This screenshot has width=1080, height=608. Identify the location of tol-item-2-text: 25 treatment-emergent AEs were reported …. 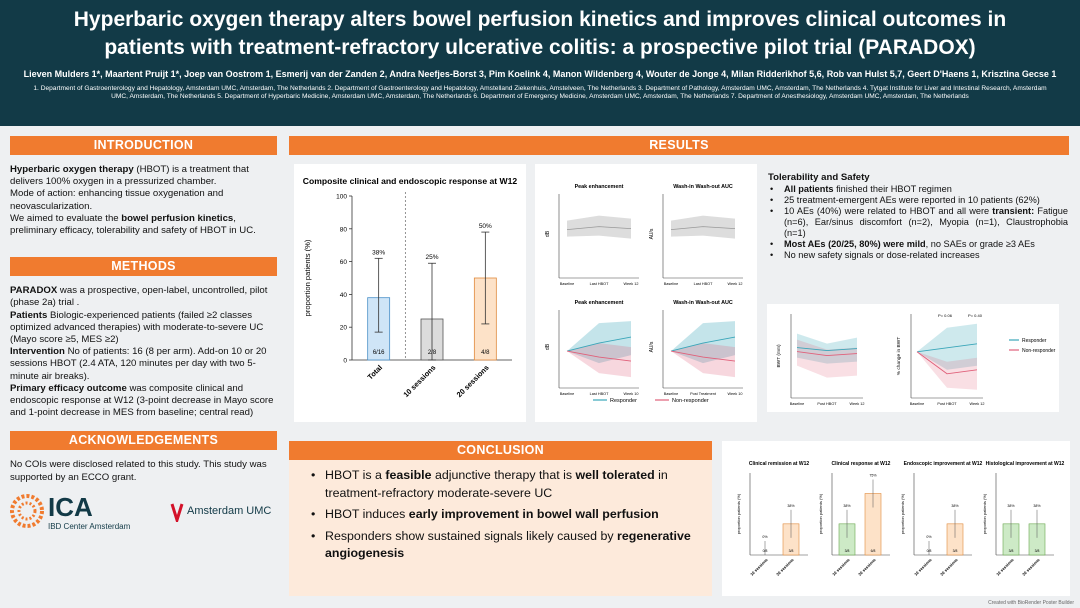
(912, 200).